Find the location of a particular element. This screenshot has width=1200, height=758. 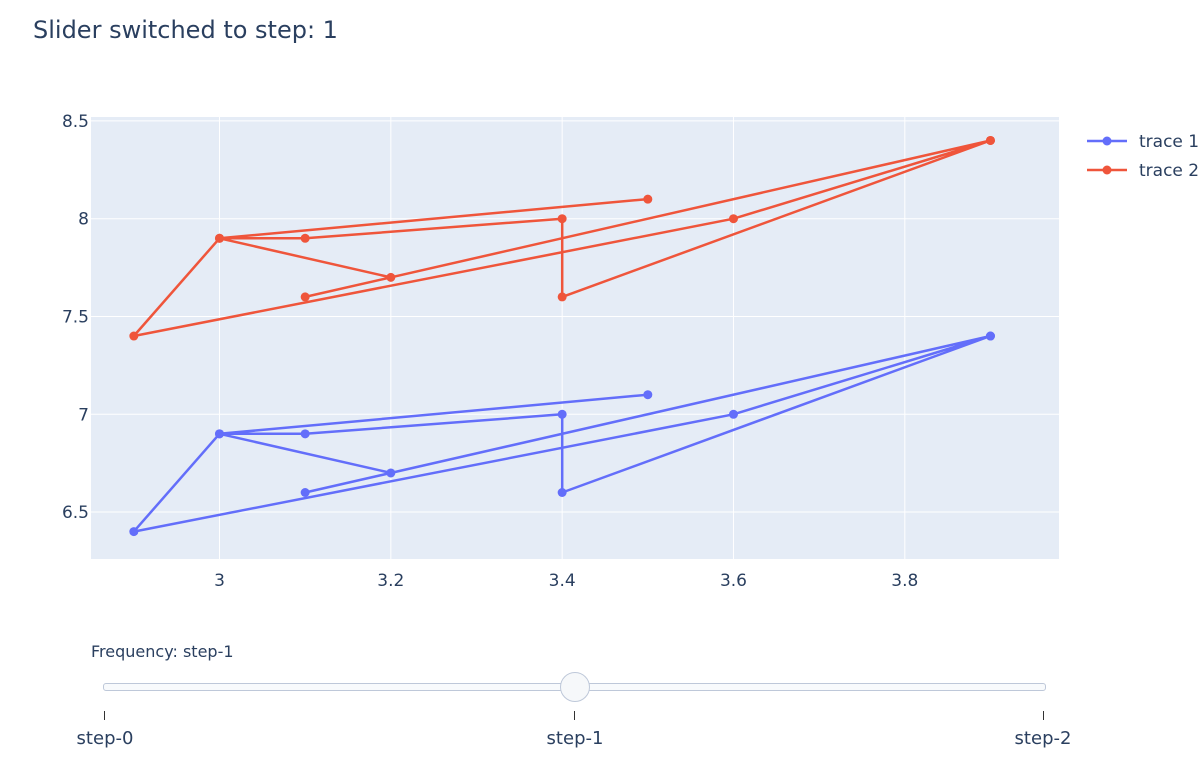

x-tick-label: 3 is located at coordinates (219, 581).